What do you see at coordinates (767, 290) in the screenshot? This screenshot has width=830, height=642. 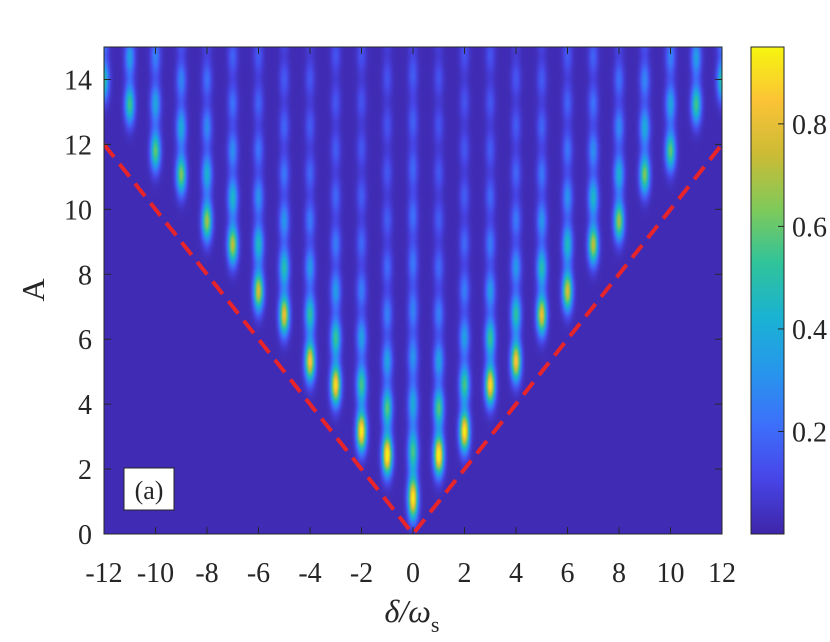 I see `colorbar-scale` at bounding box center [767, 290].